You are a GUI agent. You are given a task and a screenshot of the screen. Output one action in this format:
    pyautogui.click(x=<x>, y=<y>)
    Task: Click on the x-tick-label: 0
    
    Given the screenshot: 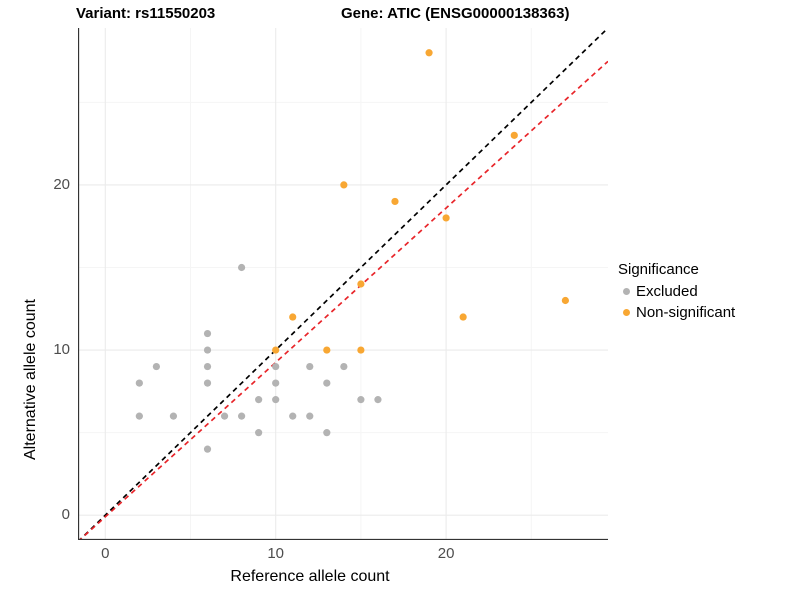 What is the action you would take?
    pyautogui.click(x=105, y=553)
    